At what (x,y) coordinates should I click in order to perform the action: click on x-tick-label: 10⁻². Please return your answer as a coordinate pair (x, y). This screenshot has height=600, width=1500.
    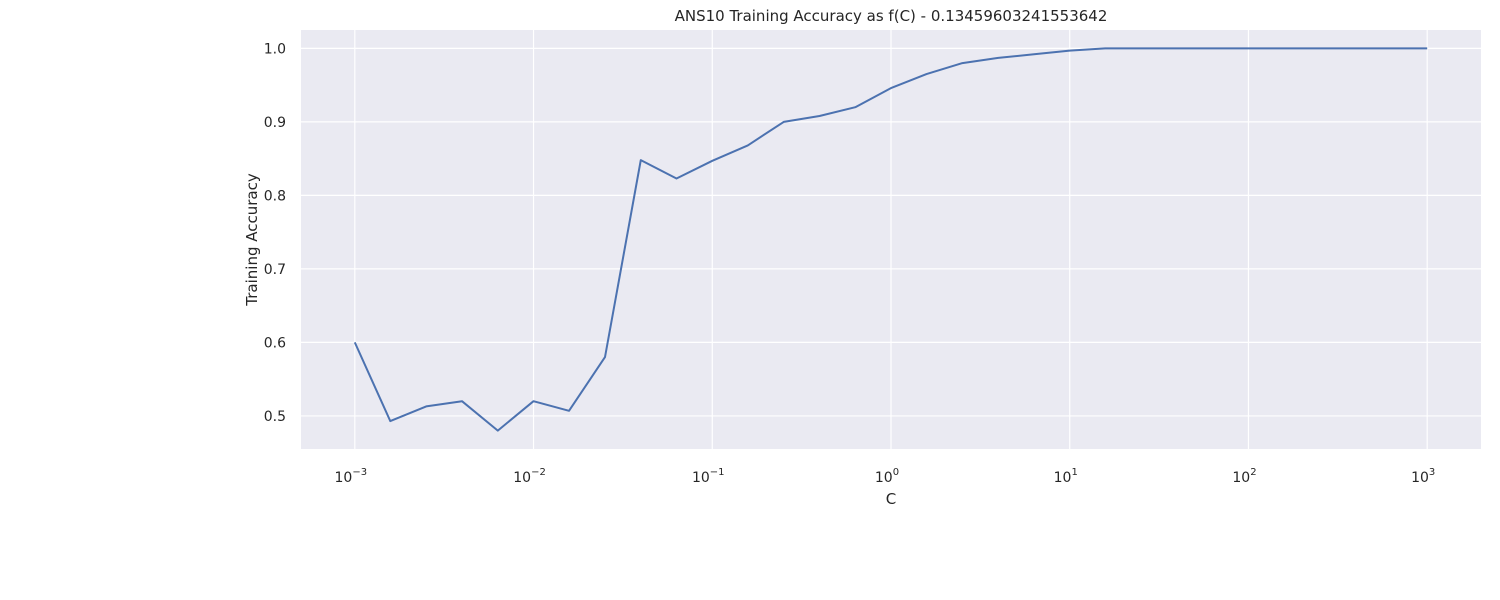
    Looking at the image, I should click on (529, 476).